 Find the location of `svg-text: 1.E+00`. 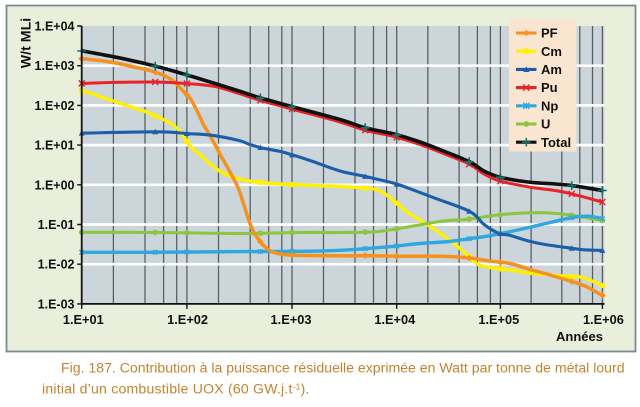

svg-text: 1.E+00 is located at coordinates (55, 185).